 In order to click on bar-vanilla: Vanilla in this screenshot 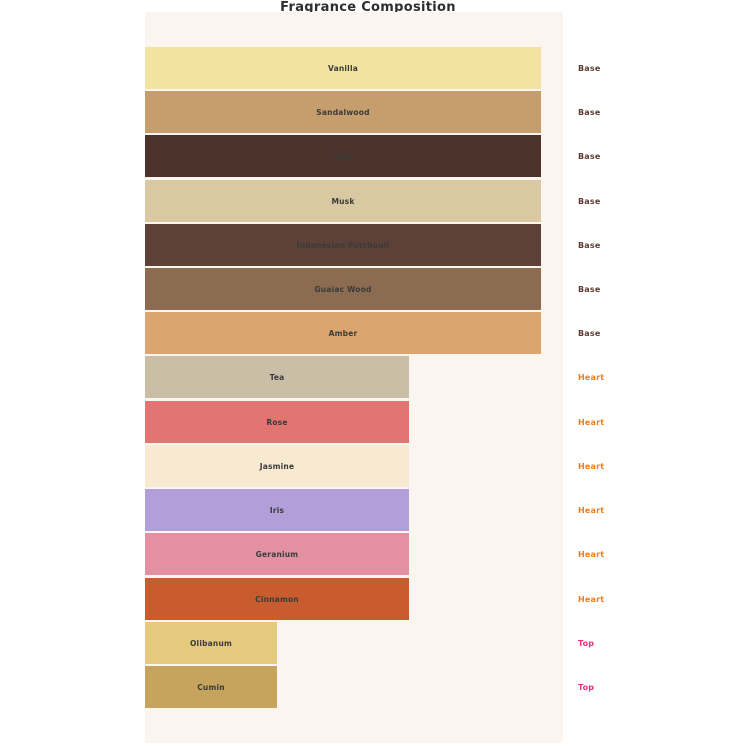, I will do `click(343, 68)`.